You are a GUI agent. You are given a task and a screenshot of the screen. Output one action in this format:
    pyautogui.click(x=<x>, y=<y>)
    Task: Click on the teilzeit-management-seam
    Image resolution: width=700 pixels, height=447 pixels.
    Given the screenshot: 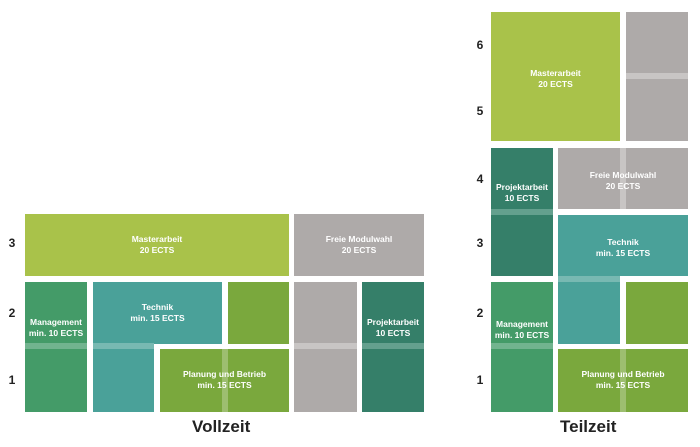 What is the action you would take?
    pyautogui.click(x=522, y=346)
    